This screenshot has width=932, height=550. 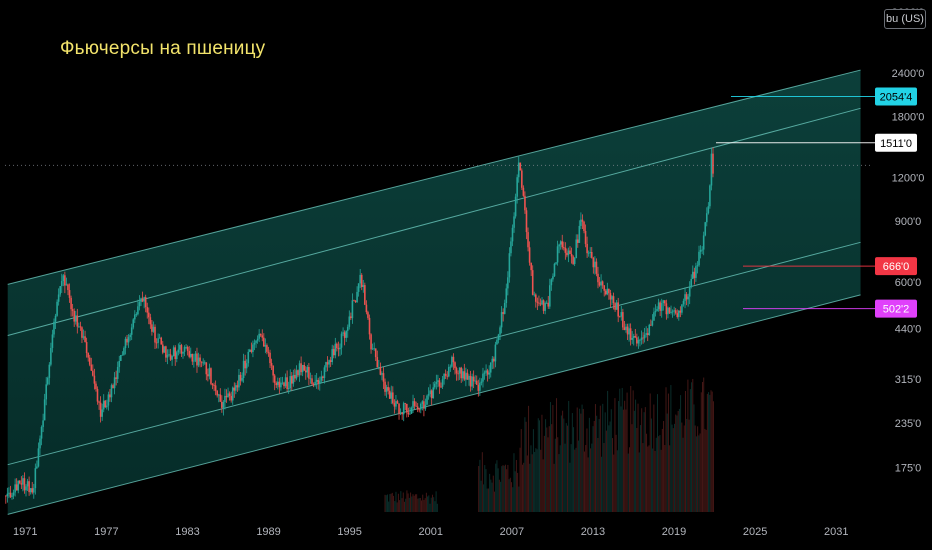 I want to click on volume-bars, so click(x=549, y=444).